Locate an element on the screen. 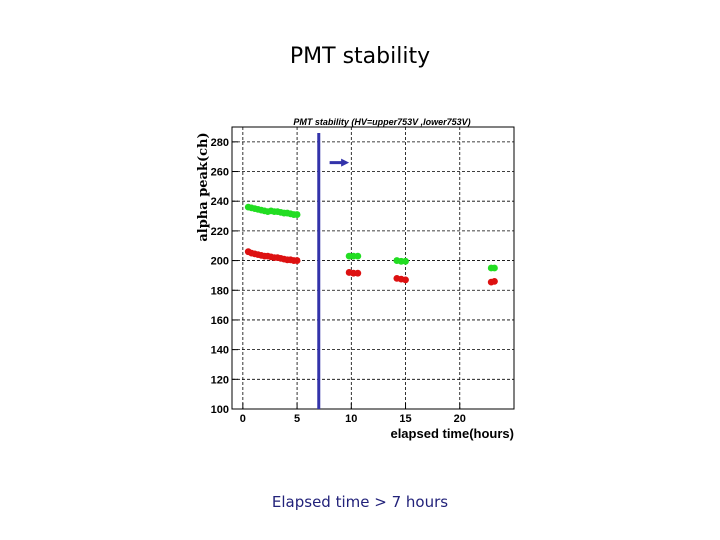 This screenshot has width=720, height=540. y-tick-label: 280 is located at coordinates (220, 143).